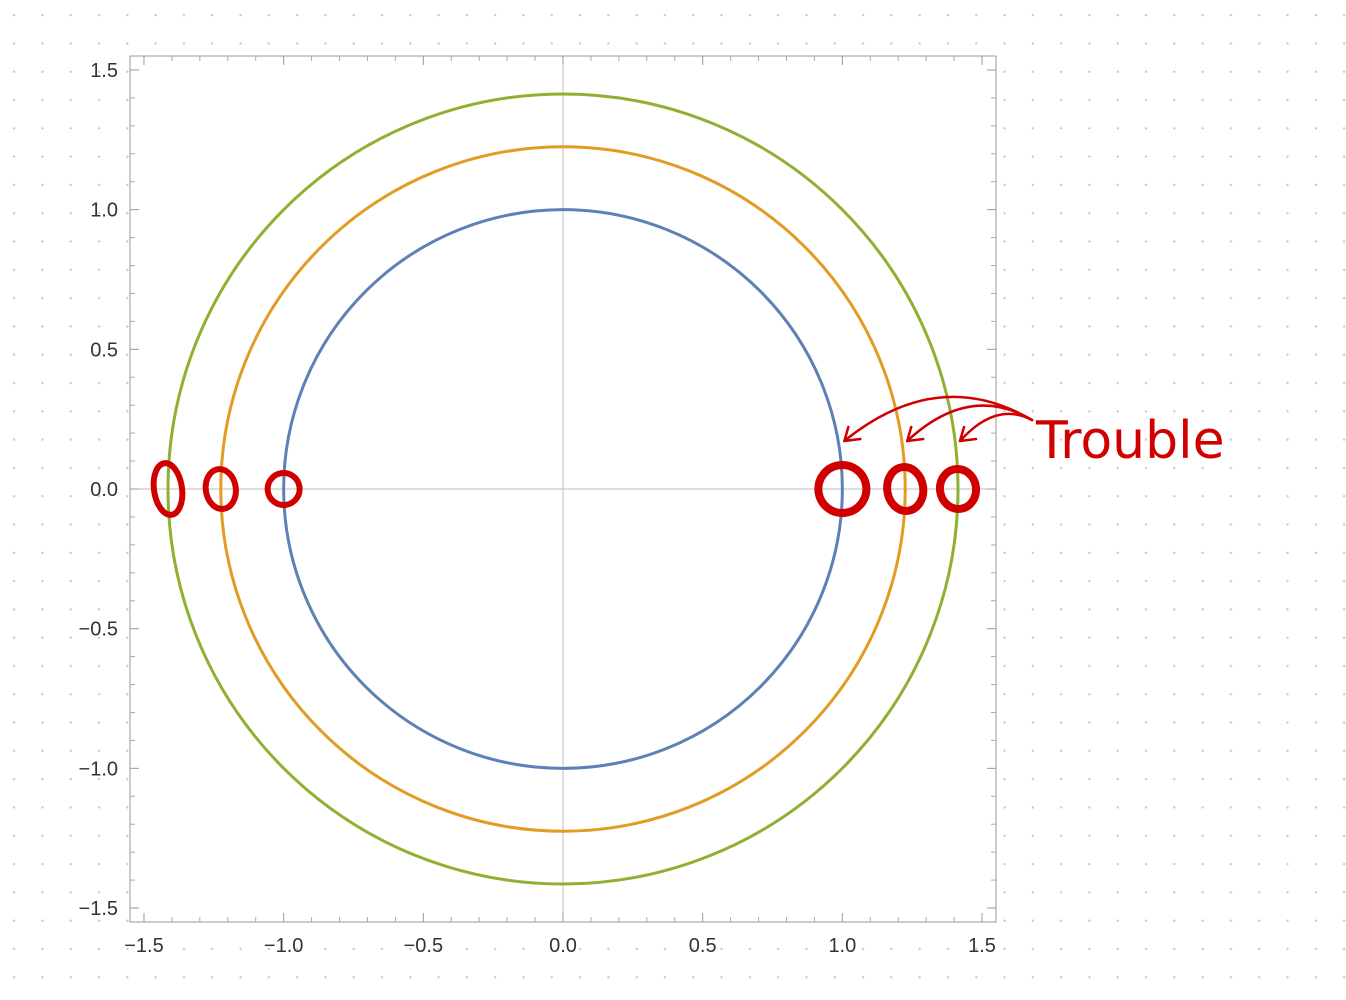  What do you see at coordinates (104, 490) in the screenshot?
I see `y-tick-label: 0.0` at bounding box center [104, 490].